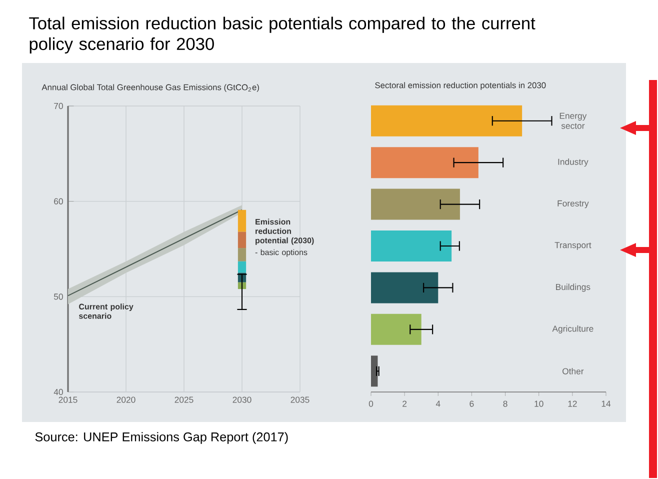 Image resolution: width=658 pixels, height=479 pixels. I want to click on annotation: Current policy scenario, so click(106, 311).